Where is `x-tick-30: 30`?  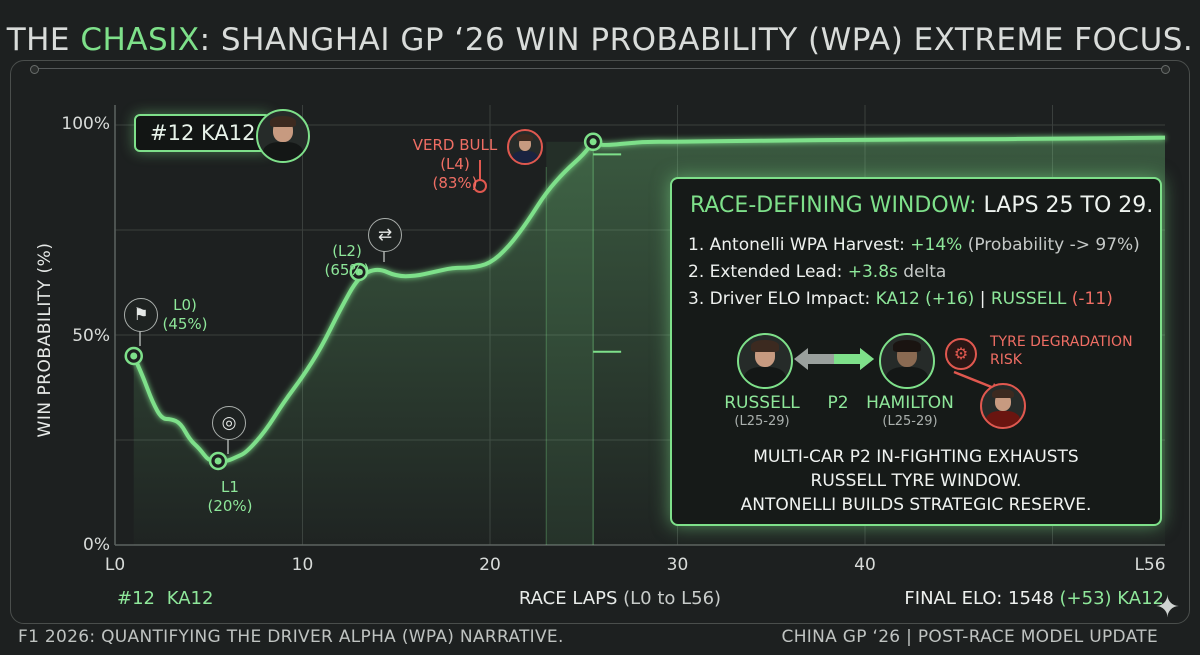 x-tick-30: 30 is located at coordinates (677, 565).